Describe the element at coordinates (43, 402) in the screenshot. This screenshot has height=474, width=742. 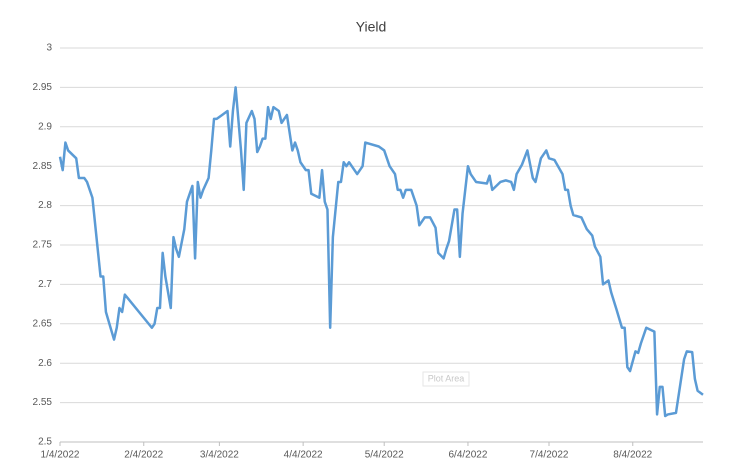
I see `y-tick-label: 2.55` at that location.